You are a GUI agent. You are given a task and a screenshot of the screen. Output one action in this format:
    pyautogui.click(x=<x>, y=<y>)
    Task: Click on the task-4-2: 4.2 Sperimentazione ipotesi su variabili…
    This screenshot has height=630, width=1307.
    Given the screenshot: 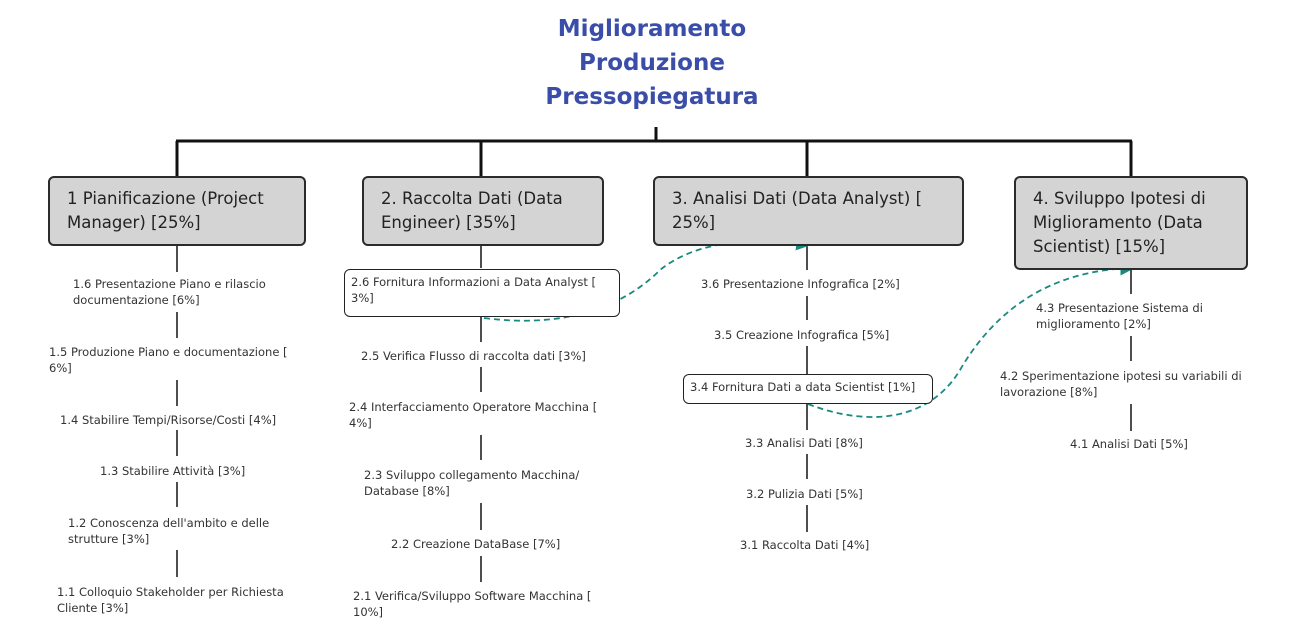 What is the action you would take?
    pyautogui.click(x=1121, y=384)
    